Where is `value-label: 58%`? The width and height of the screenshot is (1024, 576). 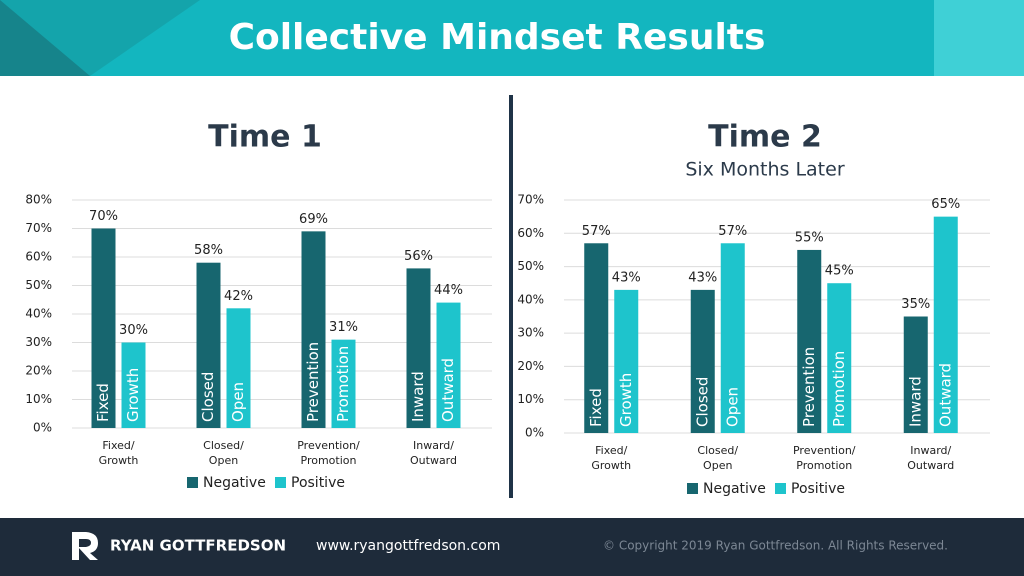 value-label: 58% is located at coordinates (208, 250).